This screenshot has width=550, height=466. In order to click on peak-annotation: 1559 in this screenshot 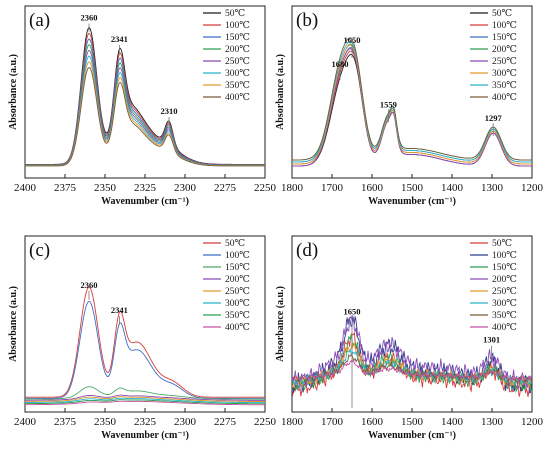, I will do `click(388, 104)`.